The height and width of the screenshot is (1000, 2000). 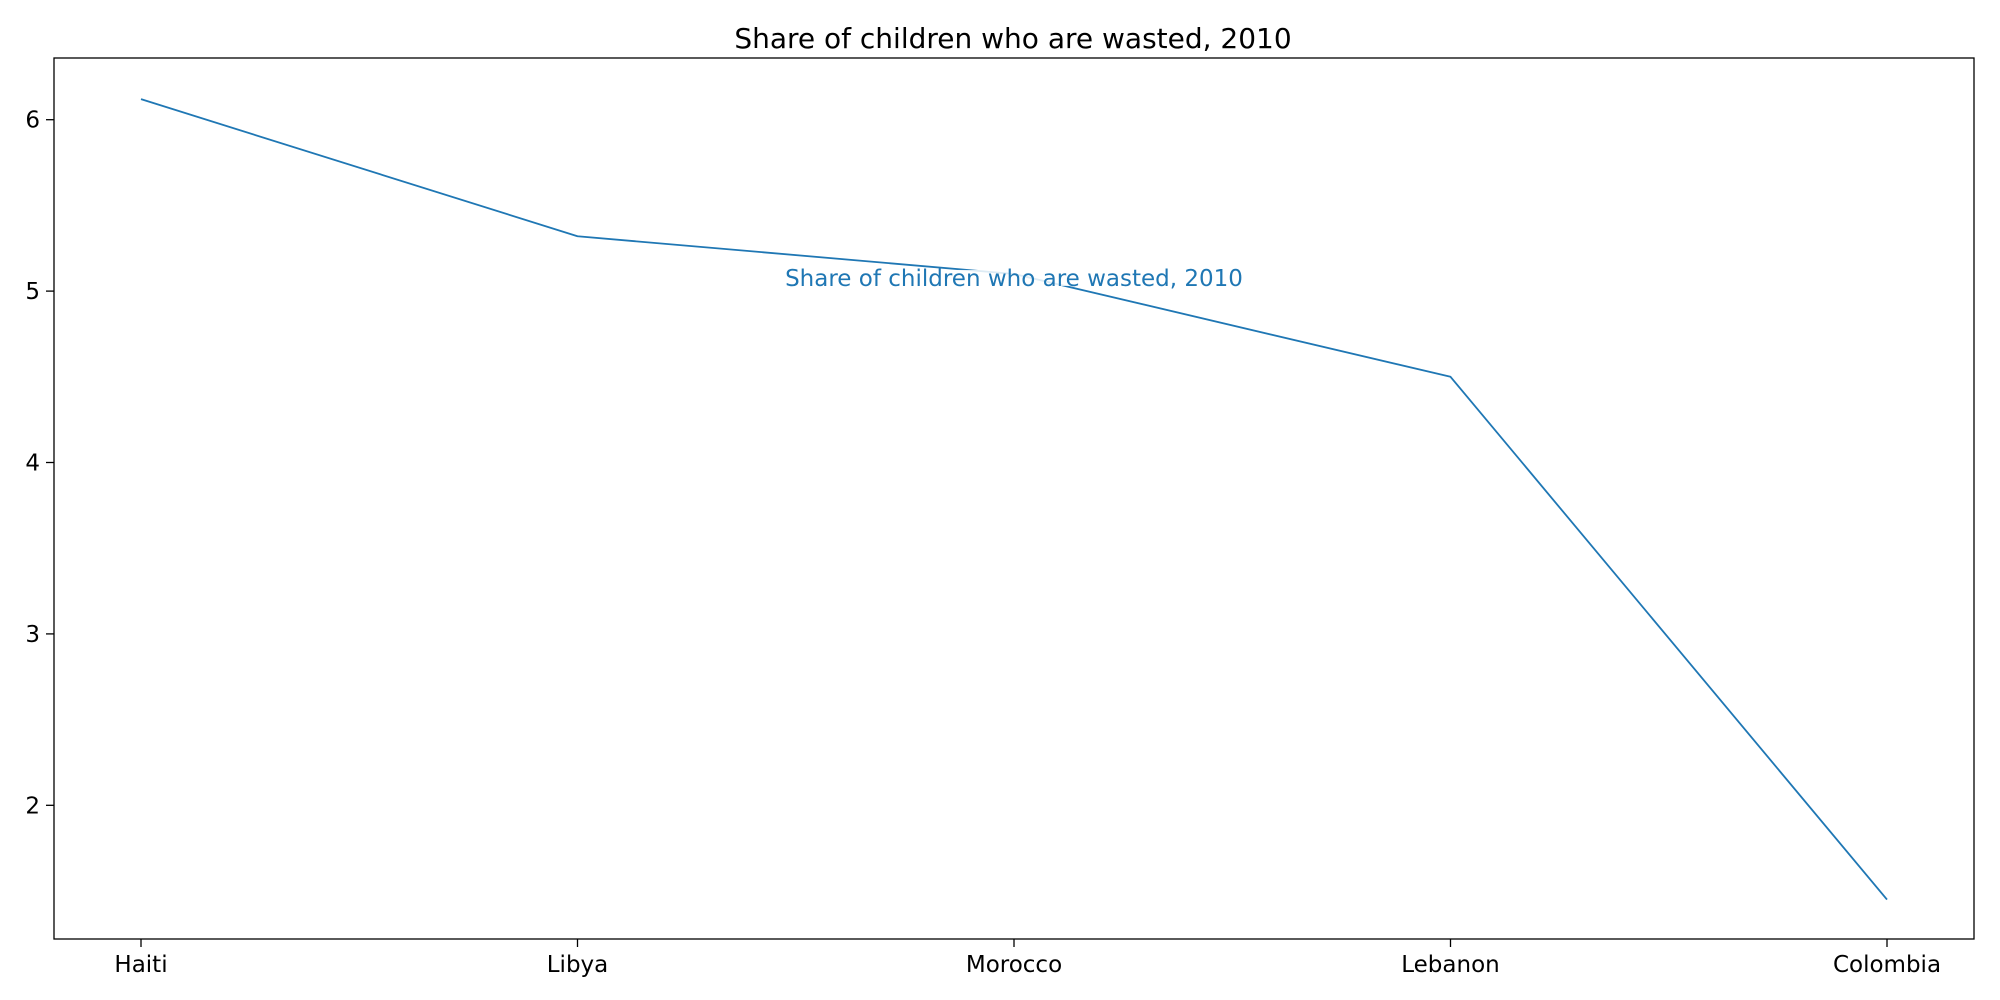 What do you see at coordinates (32, 464) in the screenshot?
I see `y-tick-label: 4` at bounding box center [32, 464].